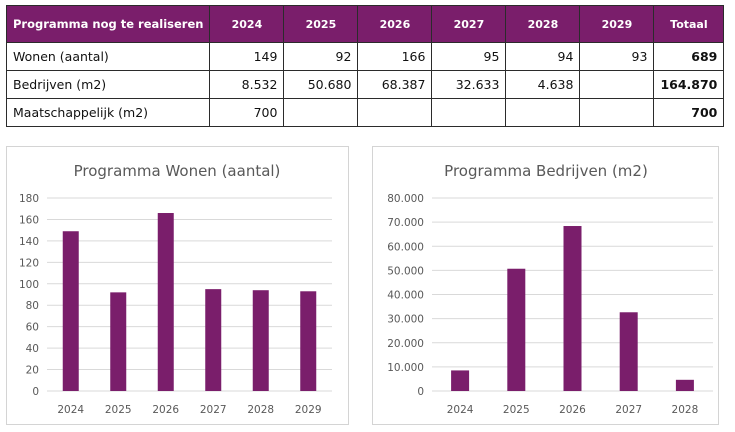 The image size is (735, 432). Describe the element at coordinates (108, 24) in the screenshot. I see `header-program: Programma nog te realiseren` at that location.